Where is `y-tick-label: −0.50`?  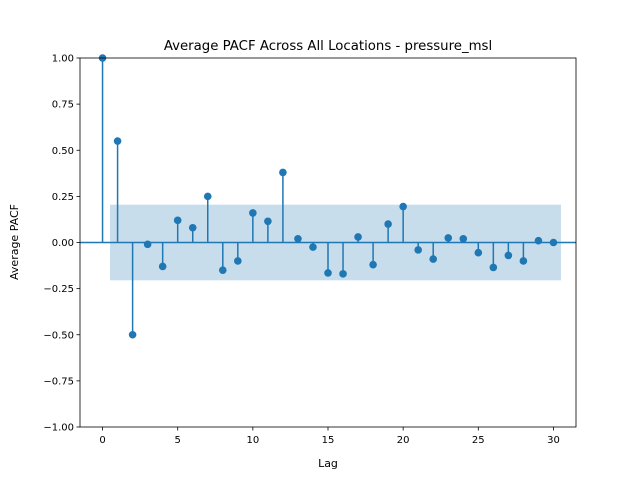
y-tick-label: −0.50 is located at coordinates (58, 335).